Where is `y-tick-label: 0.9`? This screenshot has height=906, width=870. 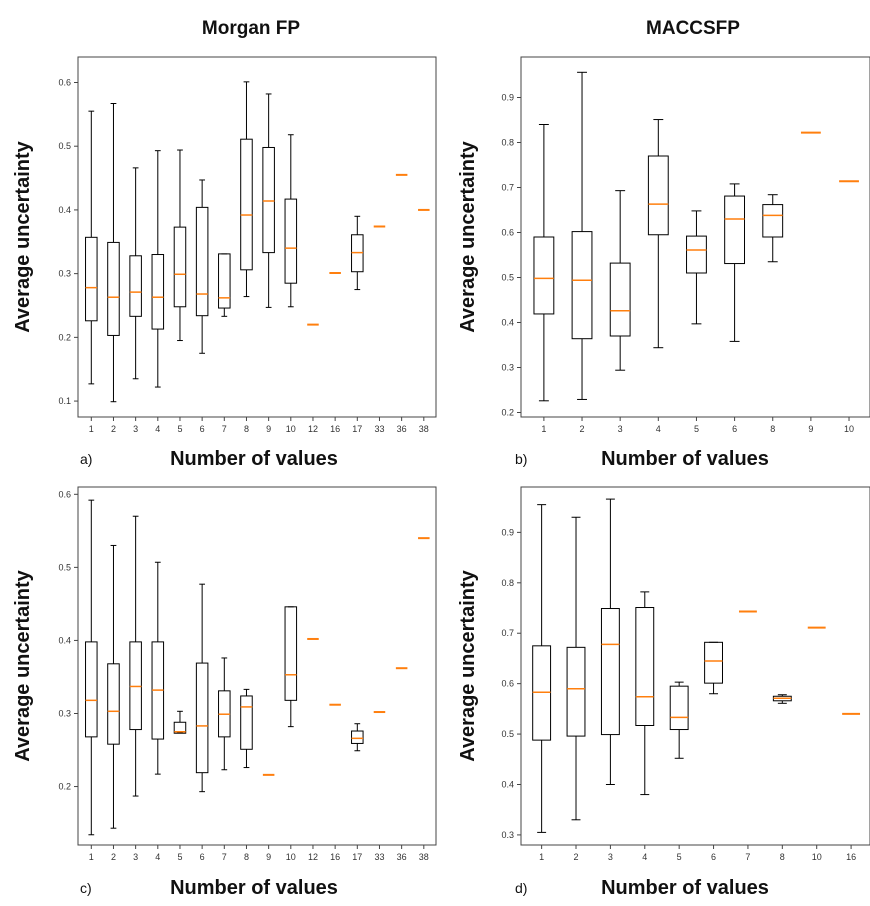
y-tick-label: 0.9 is located at coordinates (507, 532).